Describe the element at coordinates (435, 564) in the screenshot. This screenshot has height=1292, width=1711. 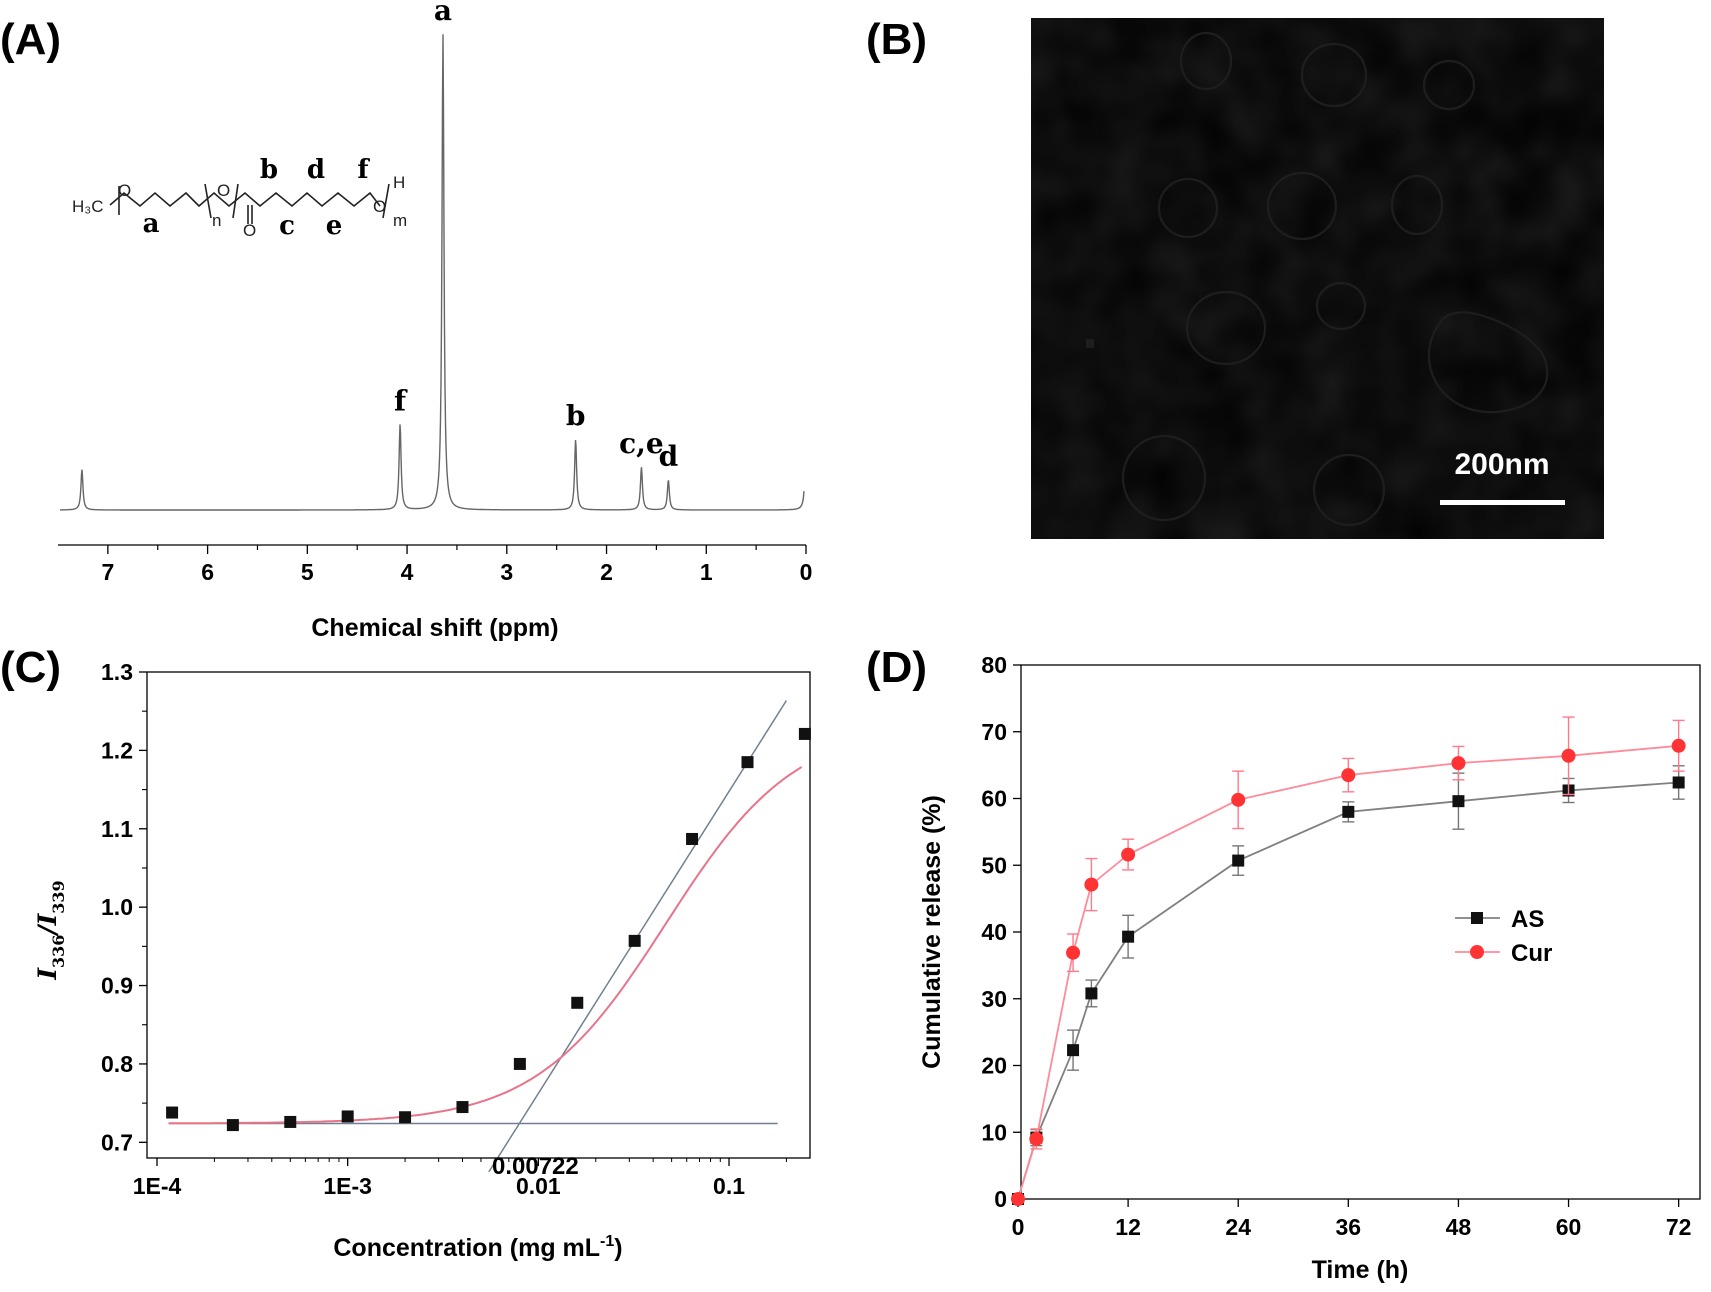
I see `nmr-x-ticks: 7 6 5 4 3 2 1 0` at that location.